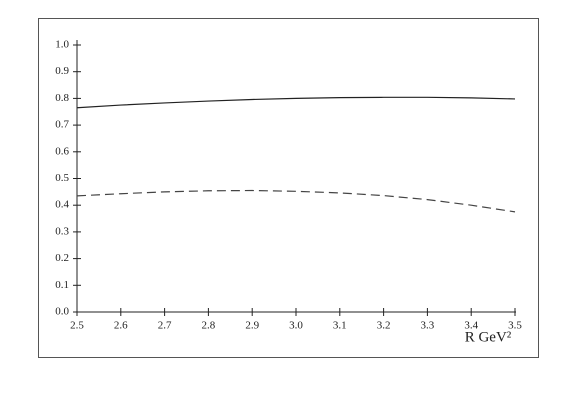  Describe the element at coordinates (62, 231) in the screenshot. I see `y-tick-label: 0.3` at that location.